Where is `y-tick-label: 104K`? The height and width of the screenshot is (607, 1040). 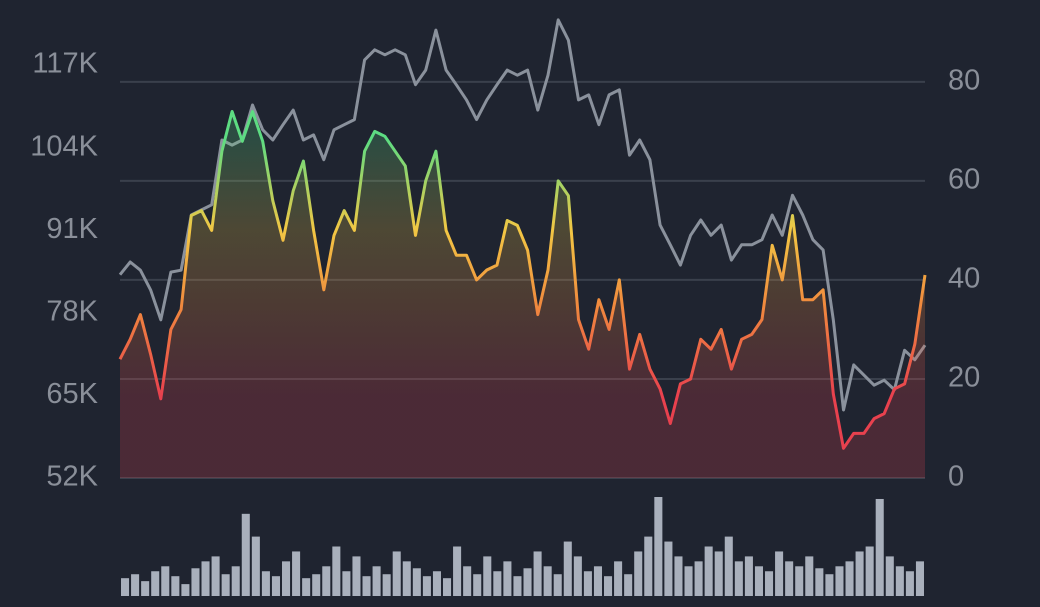 y-tick-label: 104K is located at coordinates (64, 146).